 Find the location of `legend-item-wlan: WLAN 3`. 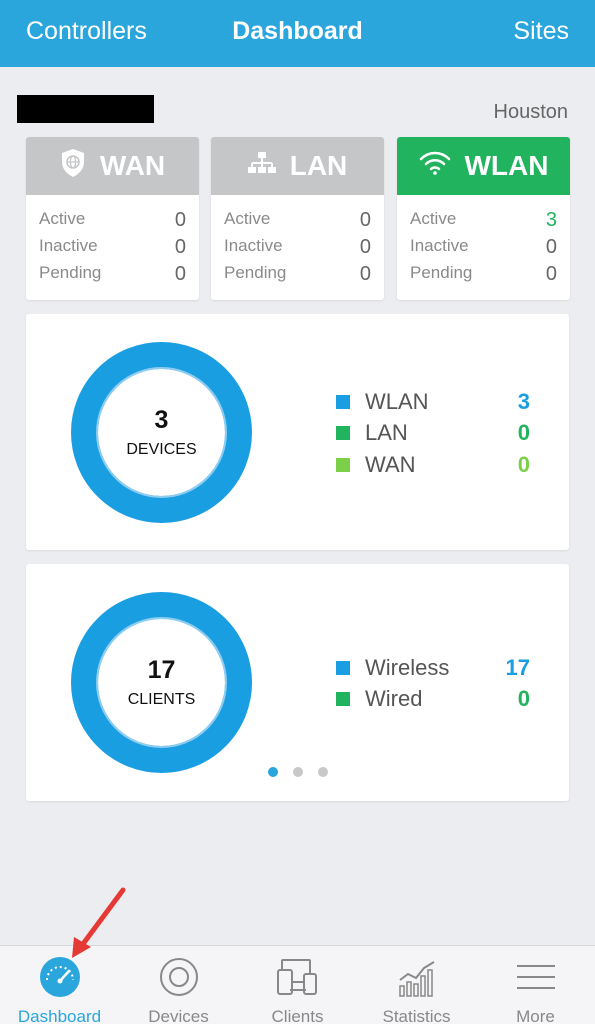

legend-item-wlan: WLAN 3 is located at coordinates (433, 402).